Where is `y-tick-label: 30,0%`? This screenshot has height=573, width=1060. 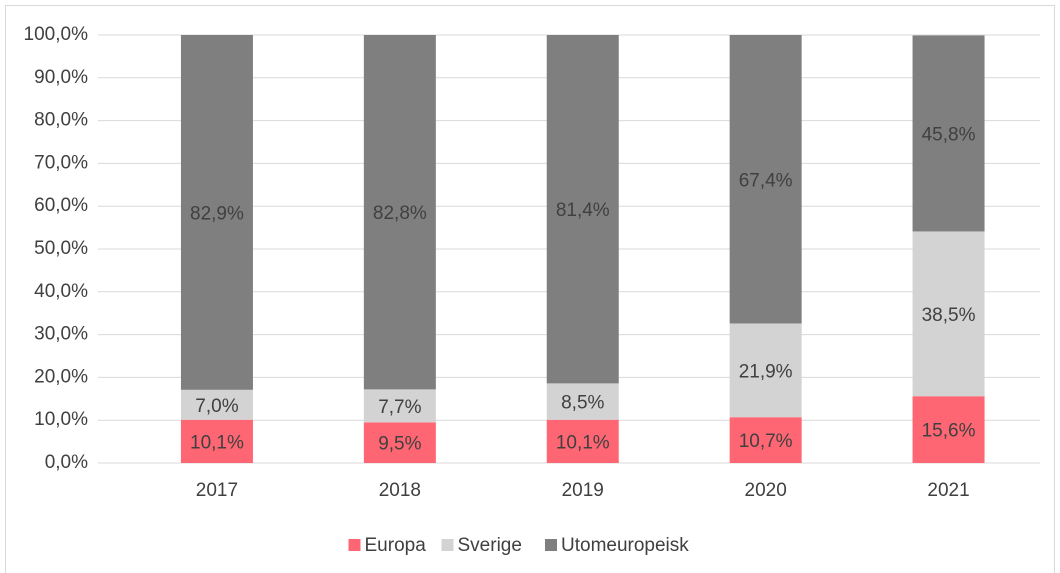 y-tick-label: 30,0% is located at coordinates (61, 334).